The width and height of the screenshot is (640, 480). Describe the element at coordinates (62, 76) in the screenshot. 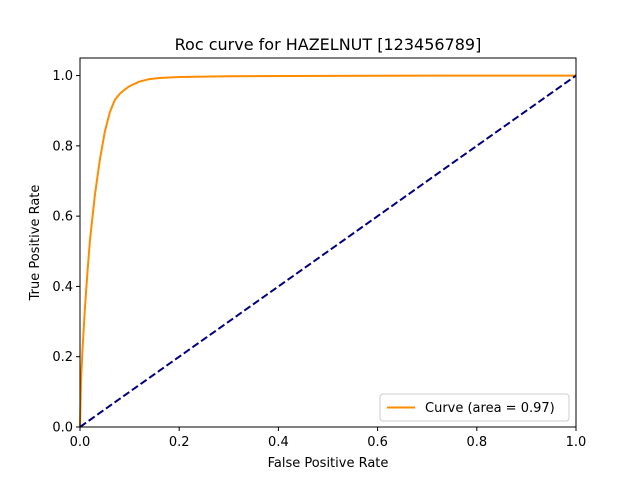

I see `y-tick-label: 1.0` at that location.